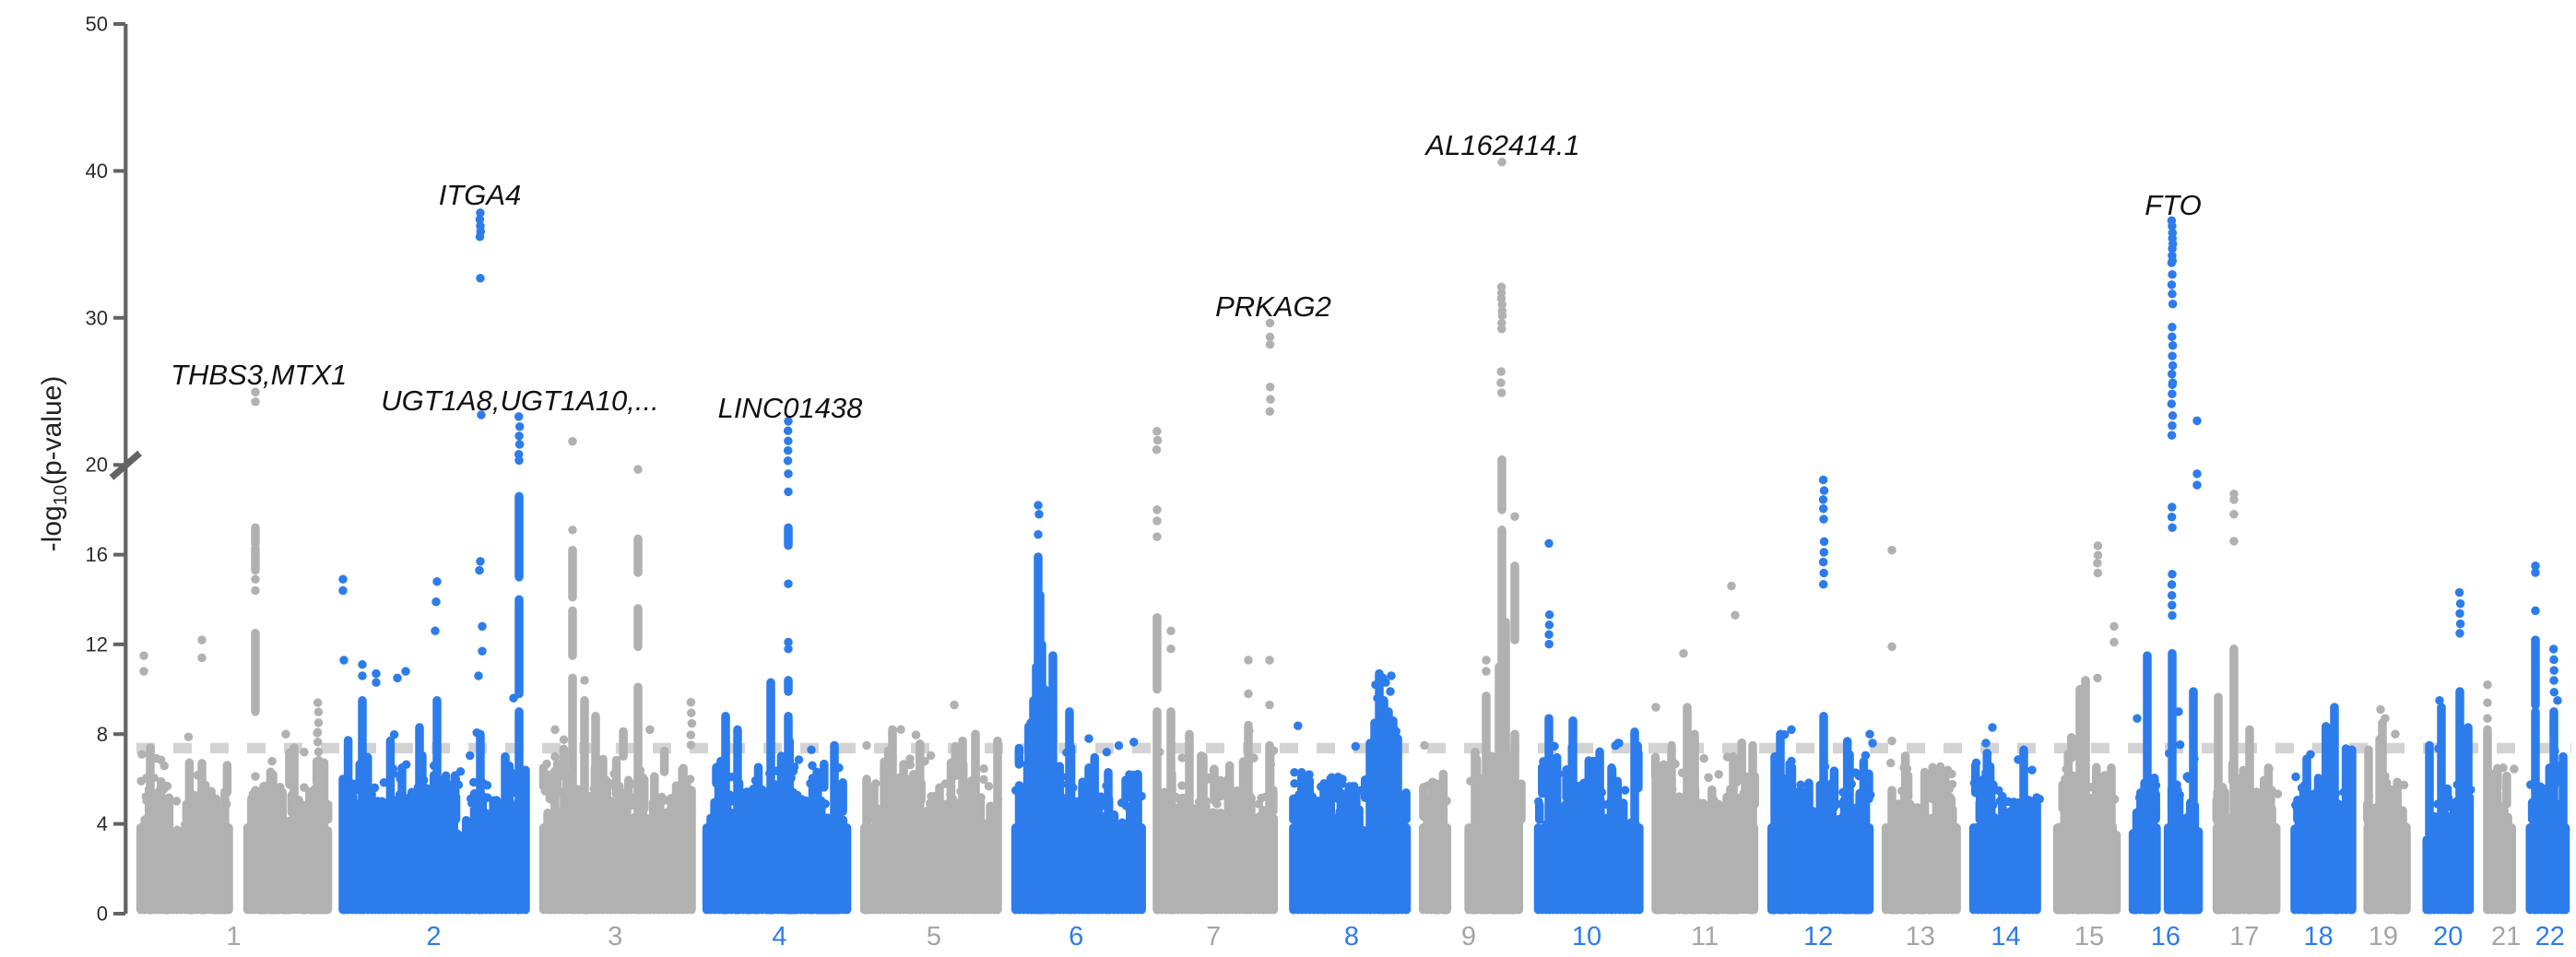 The height and width of the screenshot is (957, 2576). What do you see at coordinates (1076, 937) in the screenshot?
I see `svg-text: 6` at bounding box center [1076, 937].